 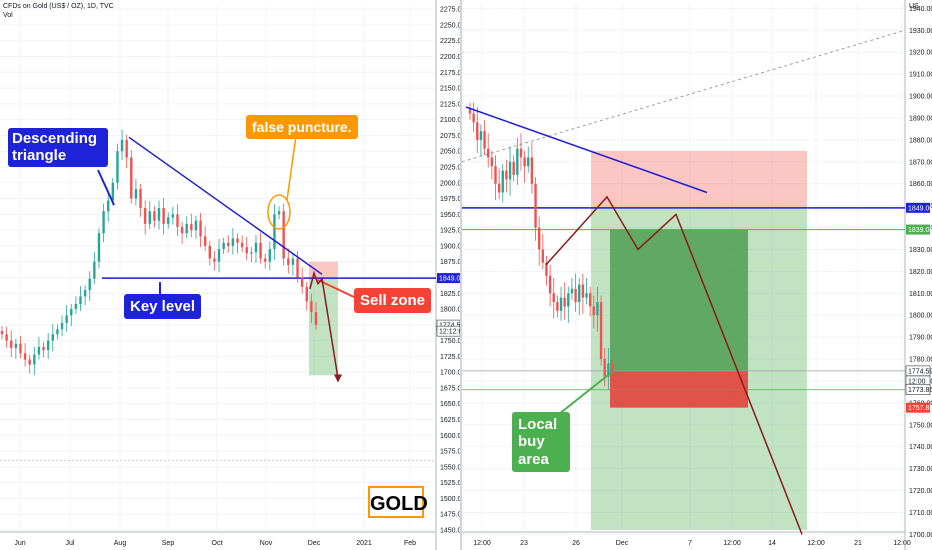 I want to click on x-tick-label: Oct, so click(x=217, y=543).